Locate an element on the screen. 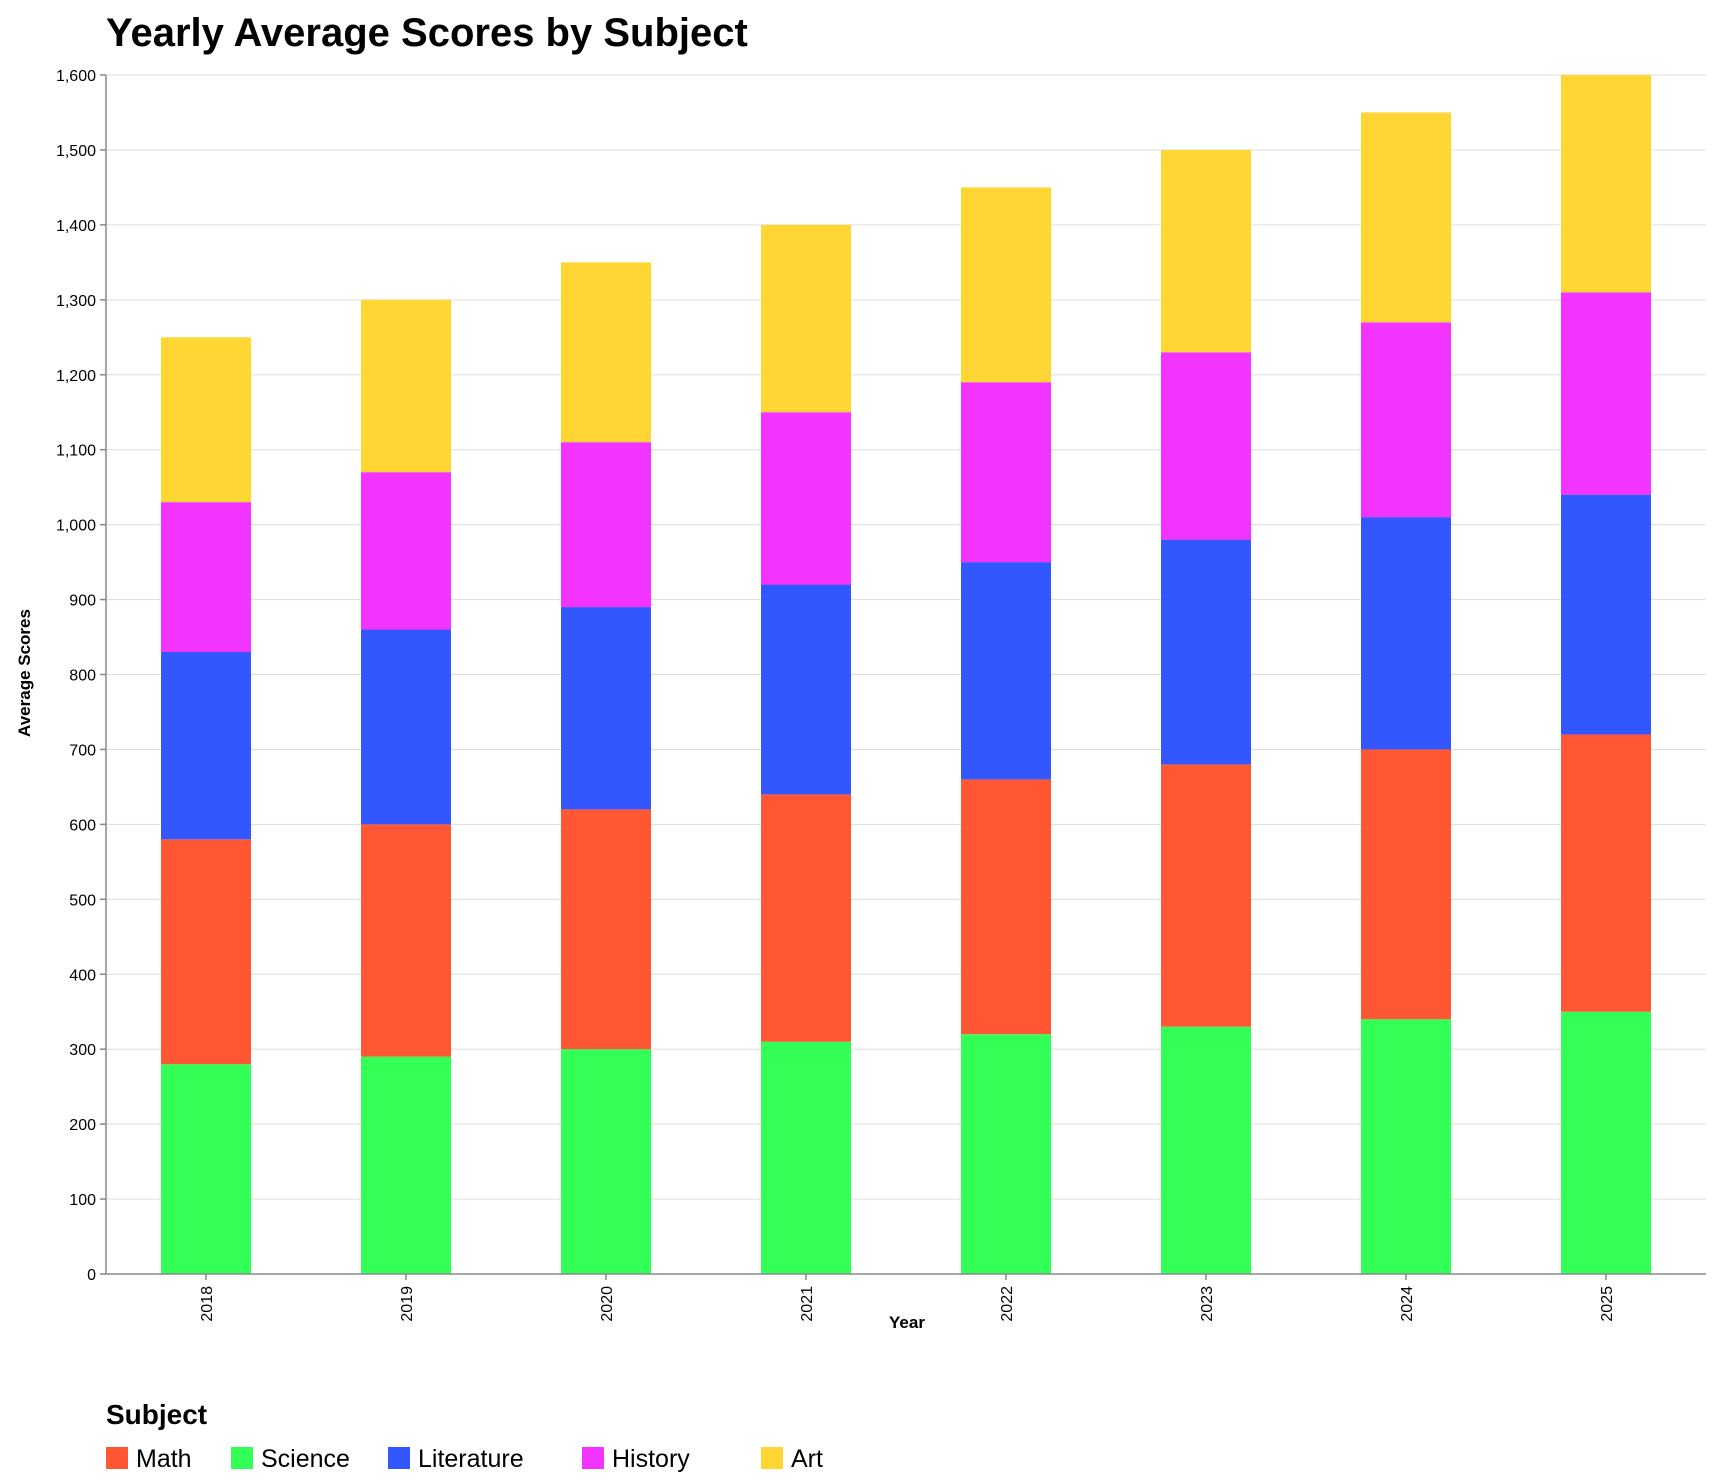  y-tick-label: 700 is located at coordinates (82, 750).